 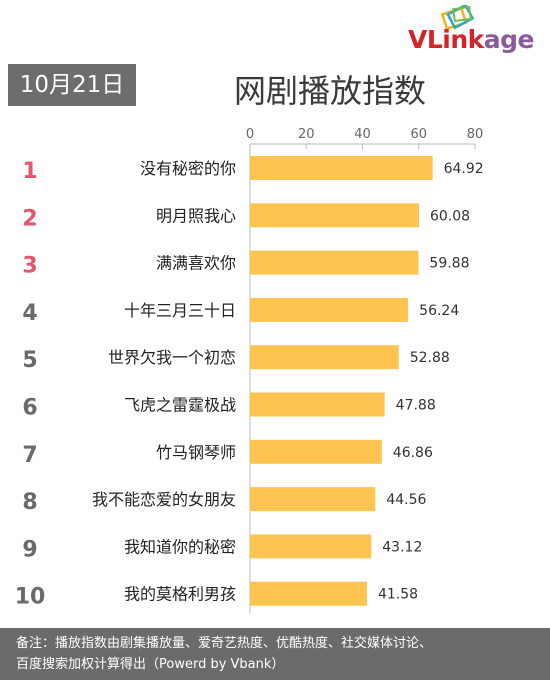 I want to click on rank-number: 7, so click(x=29, y=455).